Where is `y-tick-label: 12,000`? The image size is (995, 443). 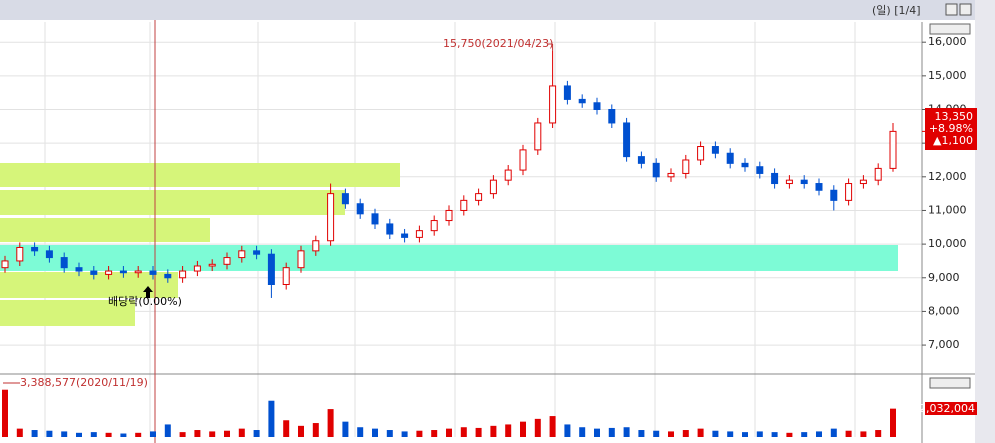
y-tick-label: 12,000 is located at coordinates (947, 176).